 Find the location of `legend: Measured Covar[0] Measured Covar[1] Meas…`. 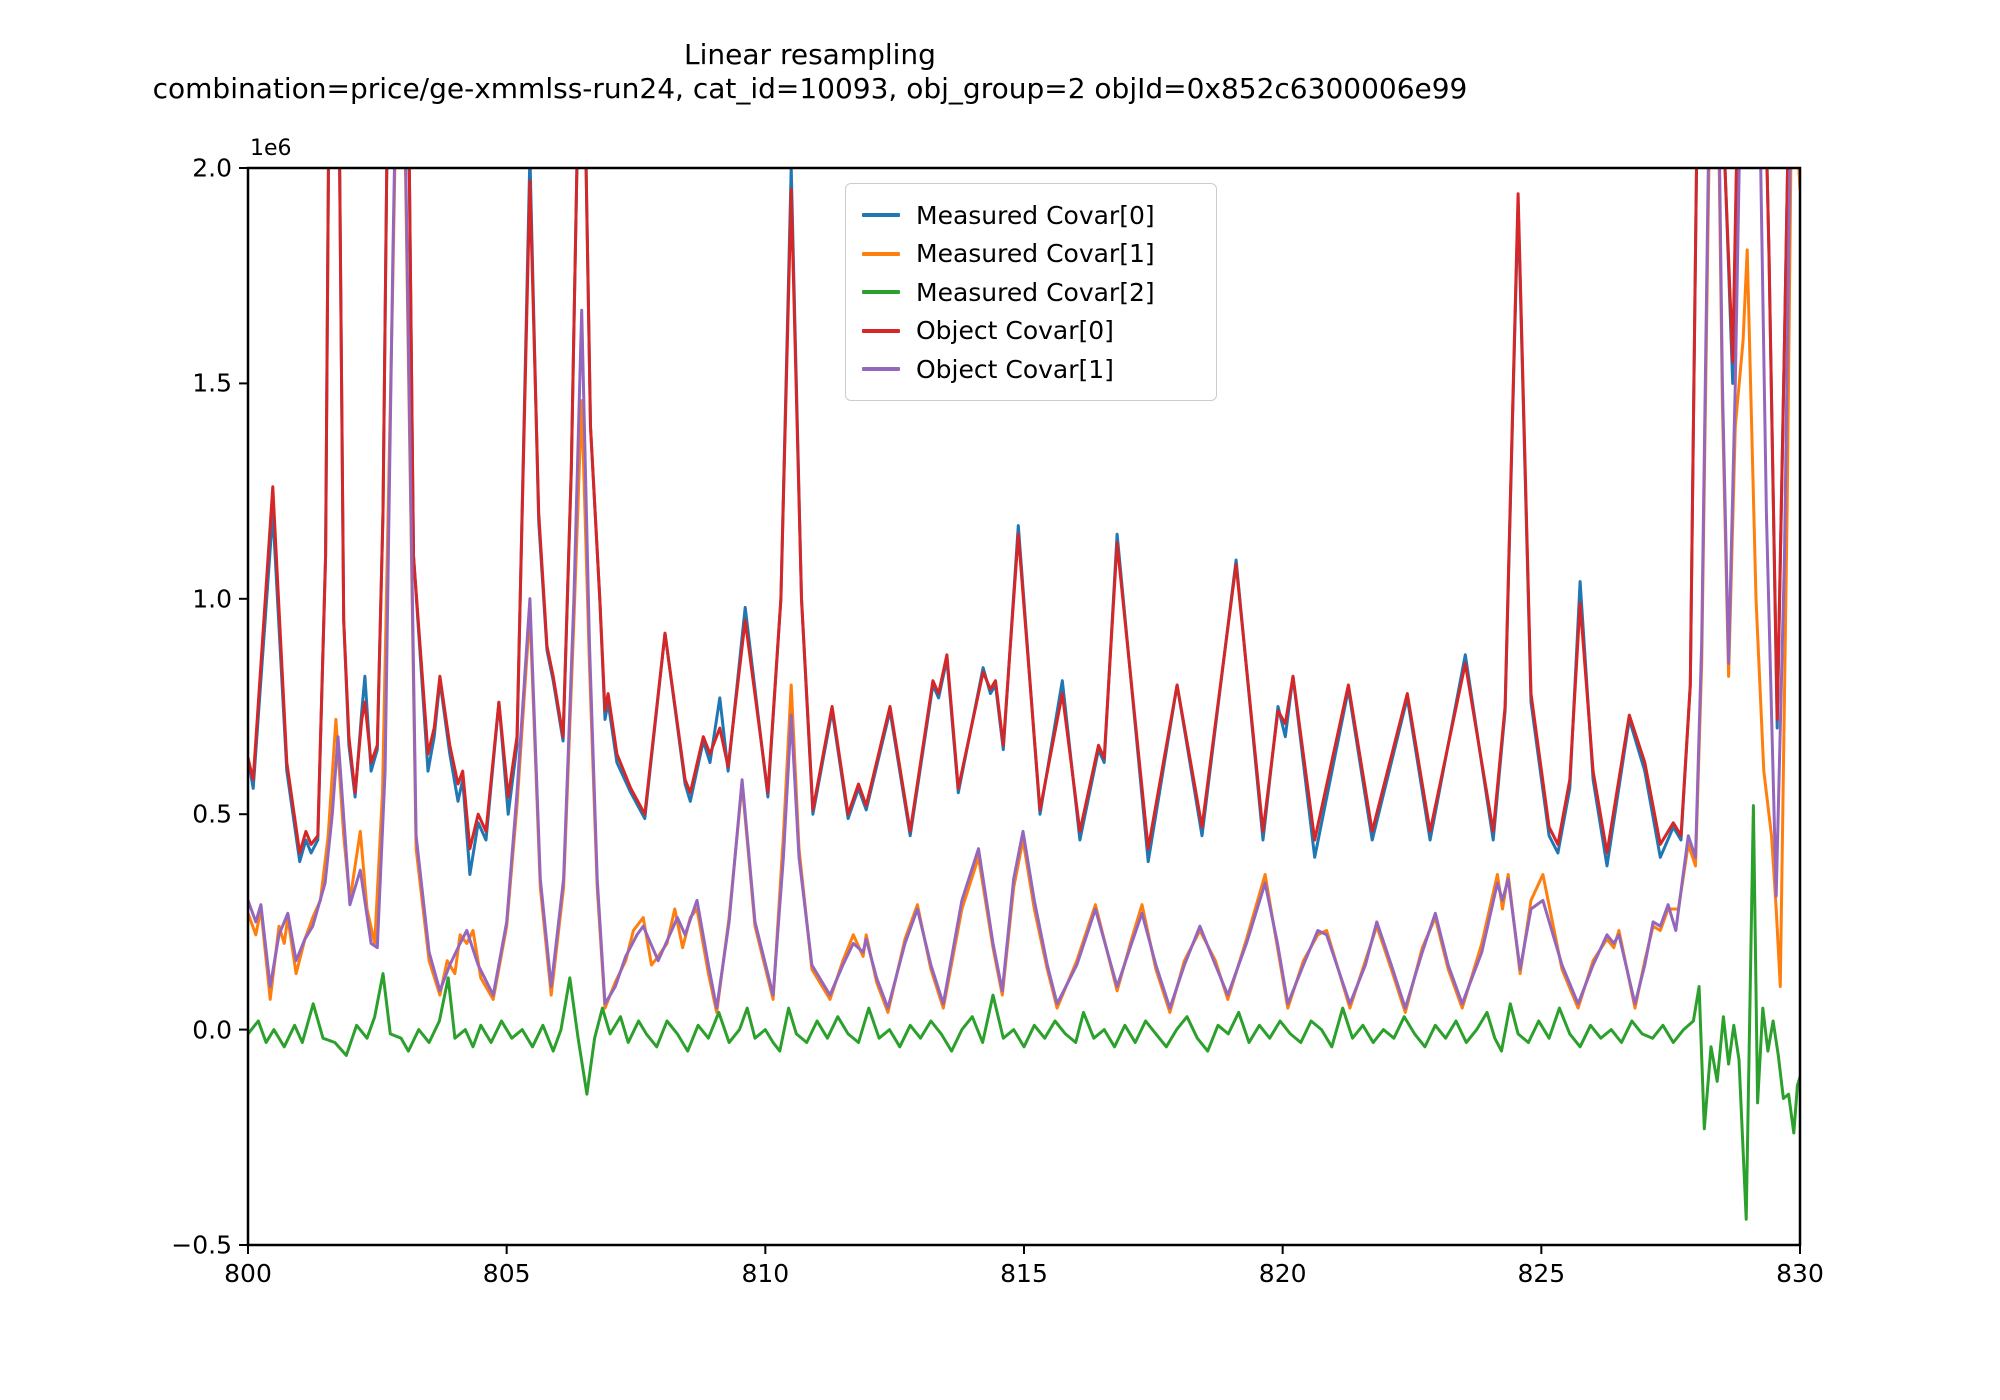

legend: Measured Covar[0] Measured Covar[1] Meas… is located at coordinates (1031, 292).